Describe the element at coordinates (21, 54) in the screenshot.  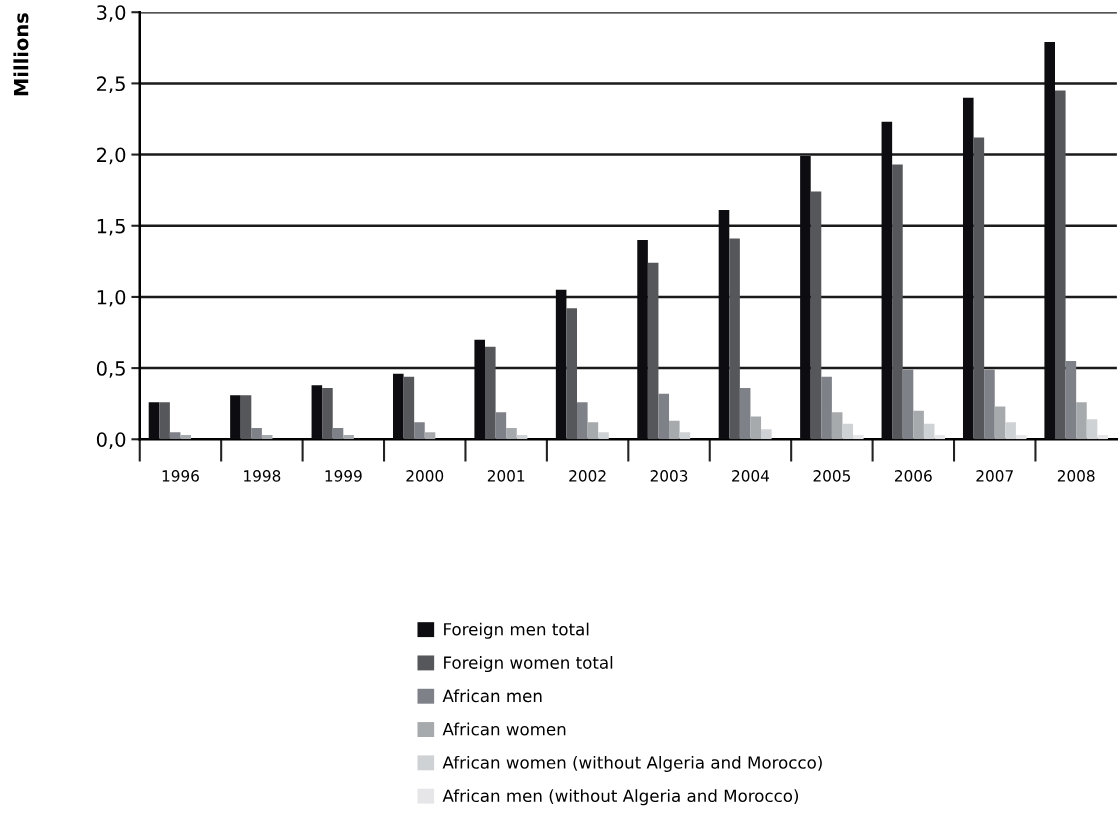
I see `y-axis-title: Millions` at that location.